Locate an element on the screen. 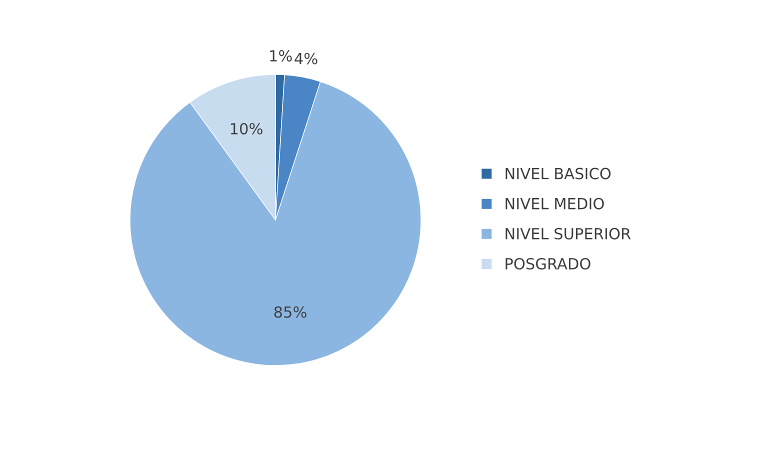 The width and height of the screenshot is (776, 449). data-label: 4% is located at coordinates (306, 58).